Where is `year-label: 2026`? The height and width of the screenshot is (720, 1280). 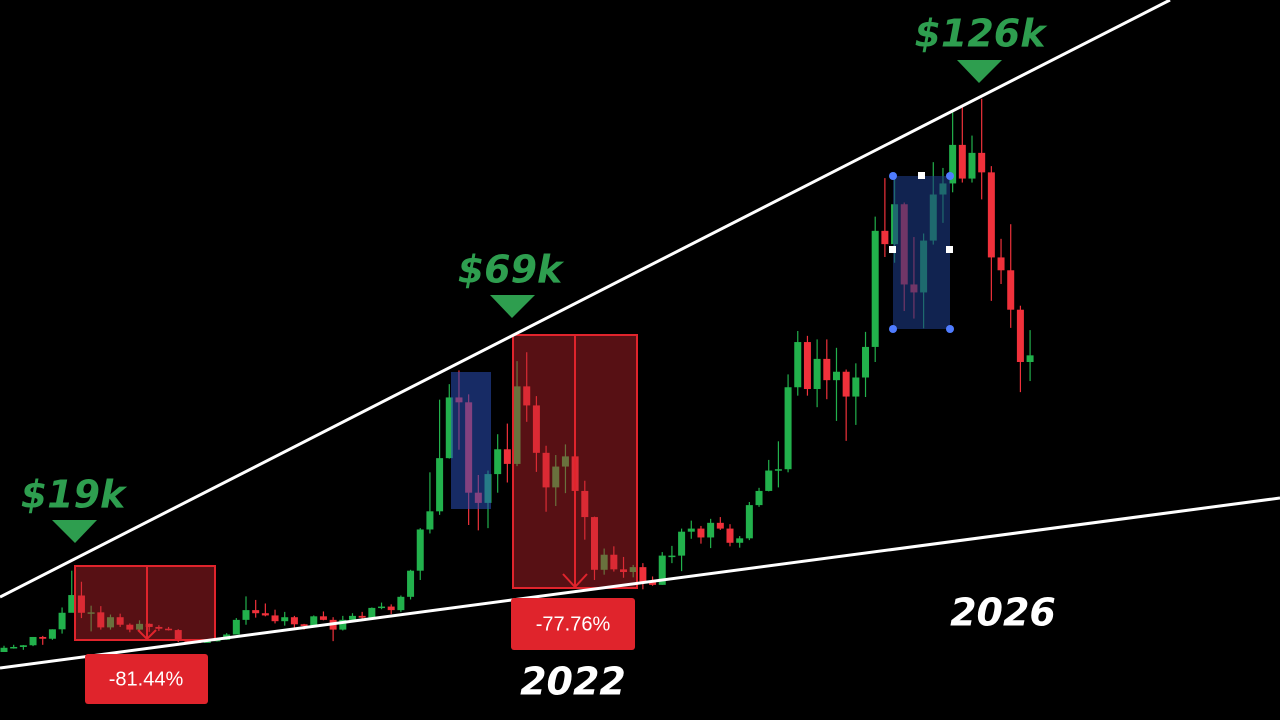 year-label: 2026 is located at coordinates (1003, 613).